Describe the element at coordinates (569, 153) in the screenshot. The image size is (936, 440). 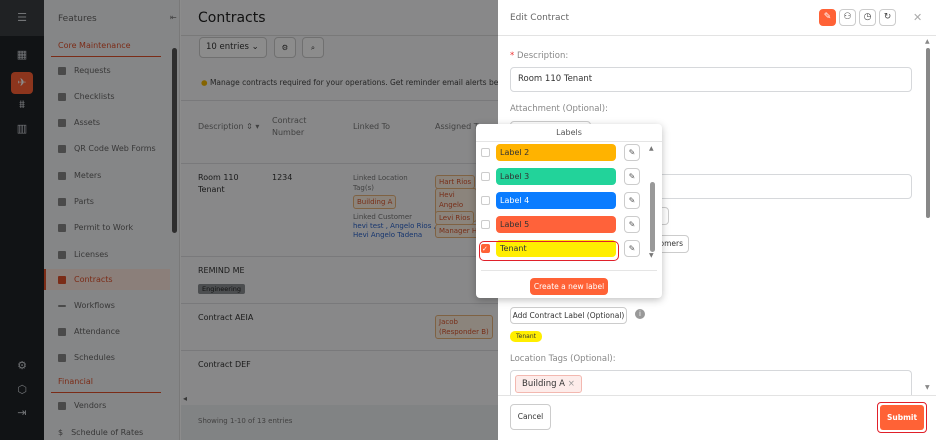
I see `label-option: Label 2 ✎` at that location.